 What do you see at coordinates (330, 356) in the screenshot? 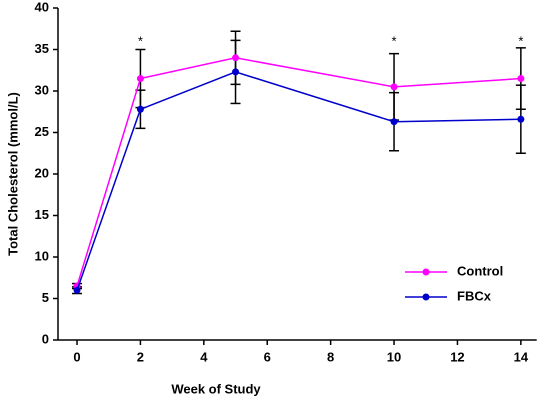
I see `x-tick-label: 8` at bounding box center [330, 356].